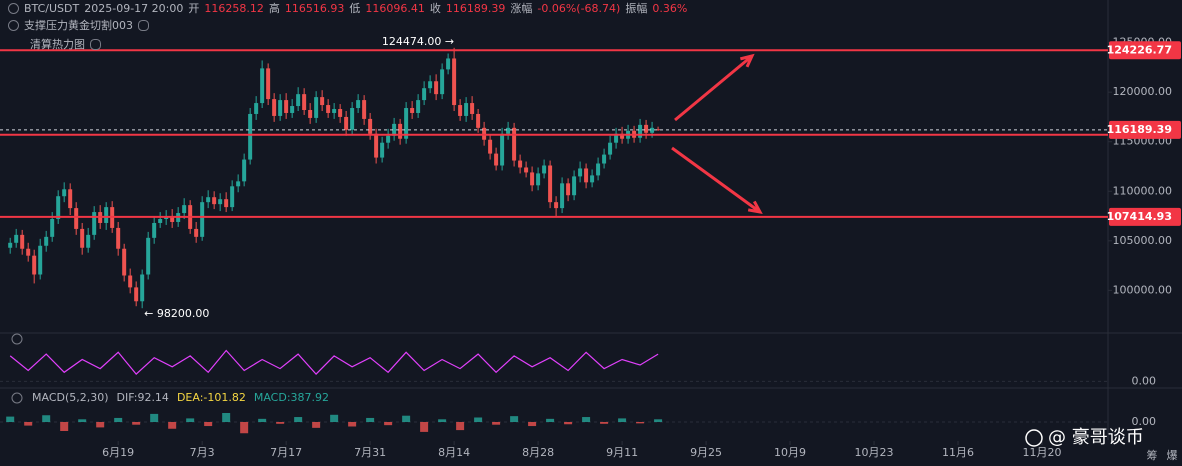 The height and width of the screenshot is (466, 1182). Describe the element at coordinates (1152, 455) in the screenshot. I see `toolbar-icon: 筹` at that location.